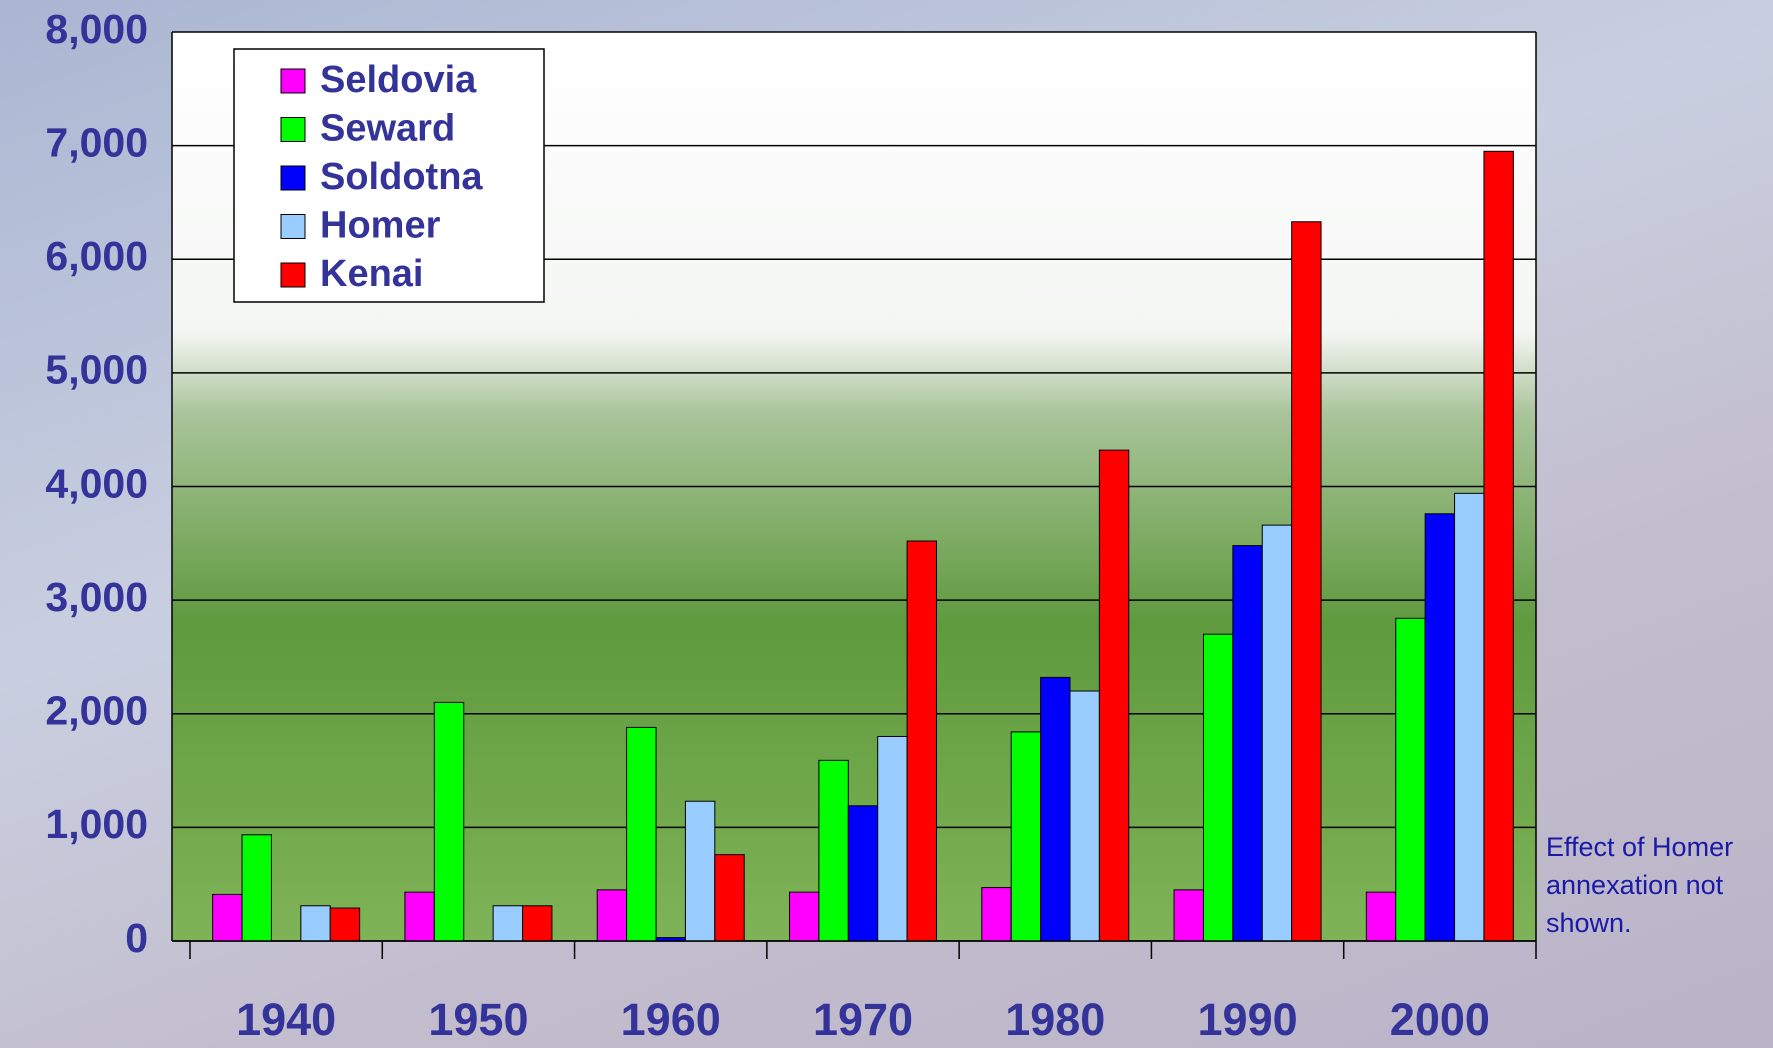 This screenshot has height=1048, width=1773. I want to click on y-tick-label: 3,000, so click(96, 597).